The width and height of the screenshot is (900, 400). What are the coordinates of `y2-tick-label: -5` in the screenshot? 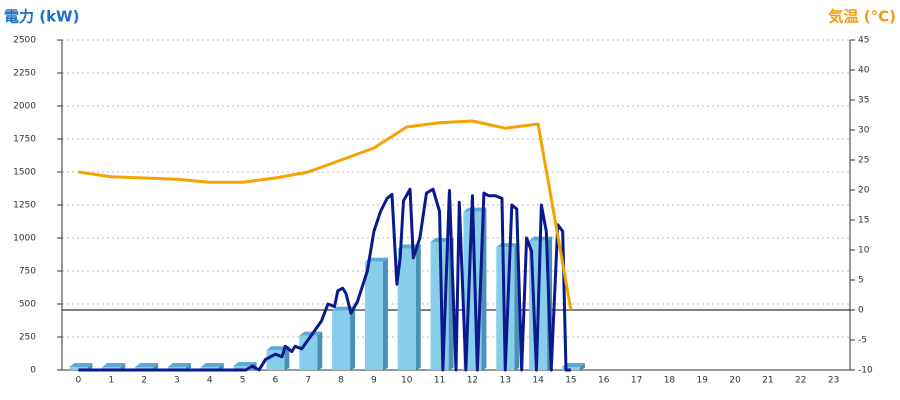 It's located at (862, 341).